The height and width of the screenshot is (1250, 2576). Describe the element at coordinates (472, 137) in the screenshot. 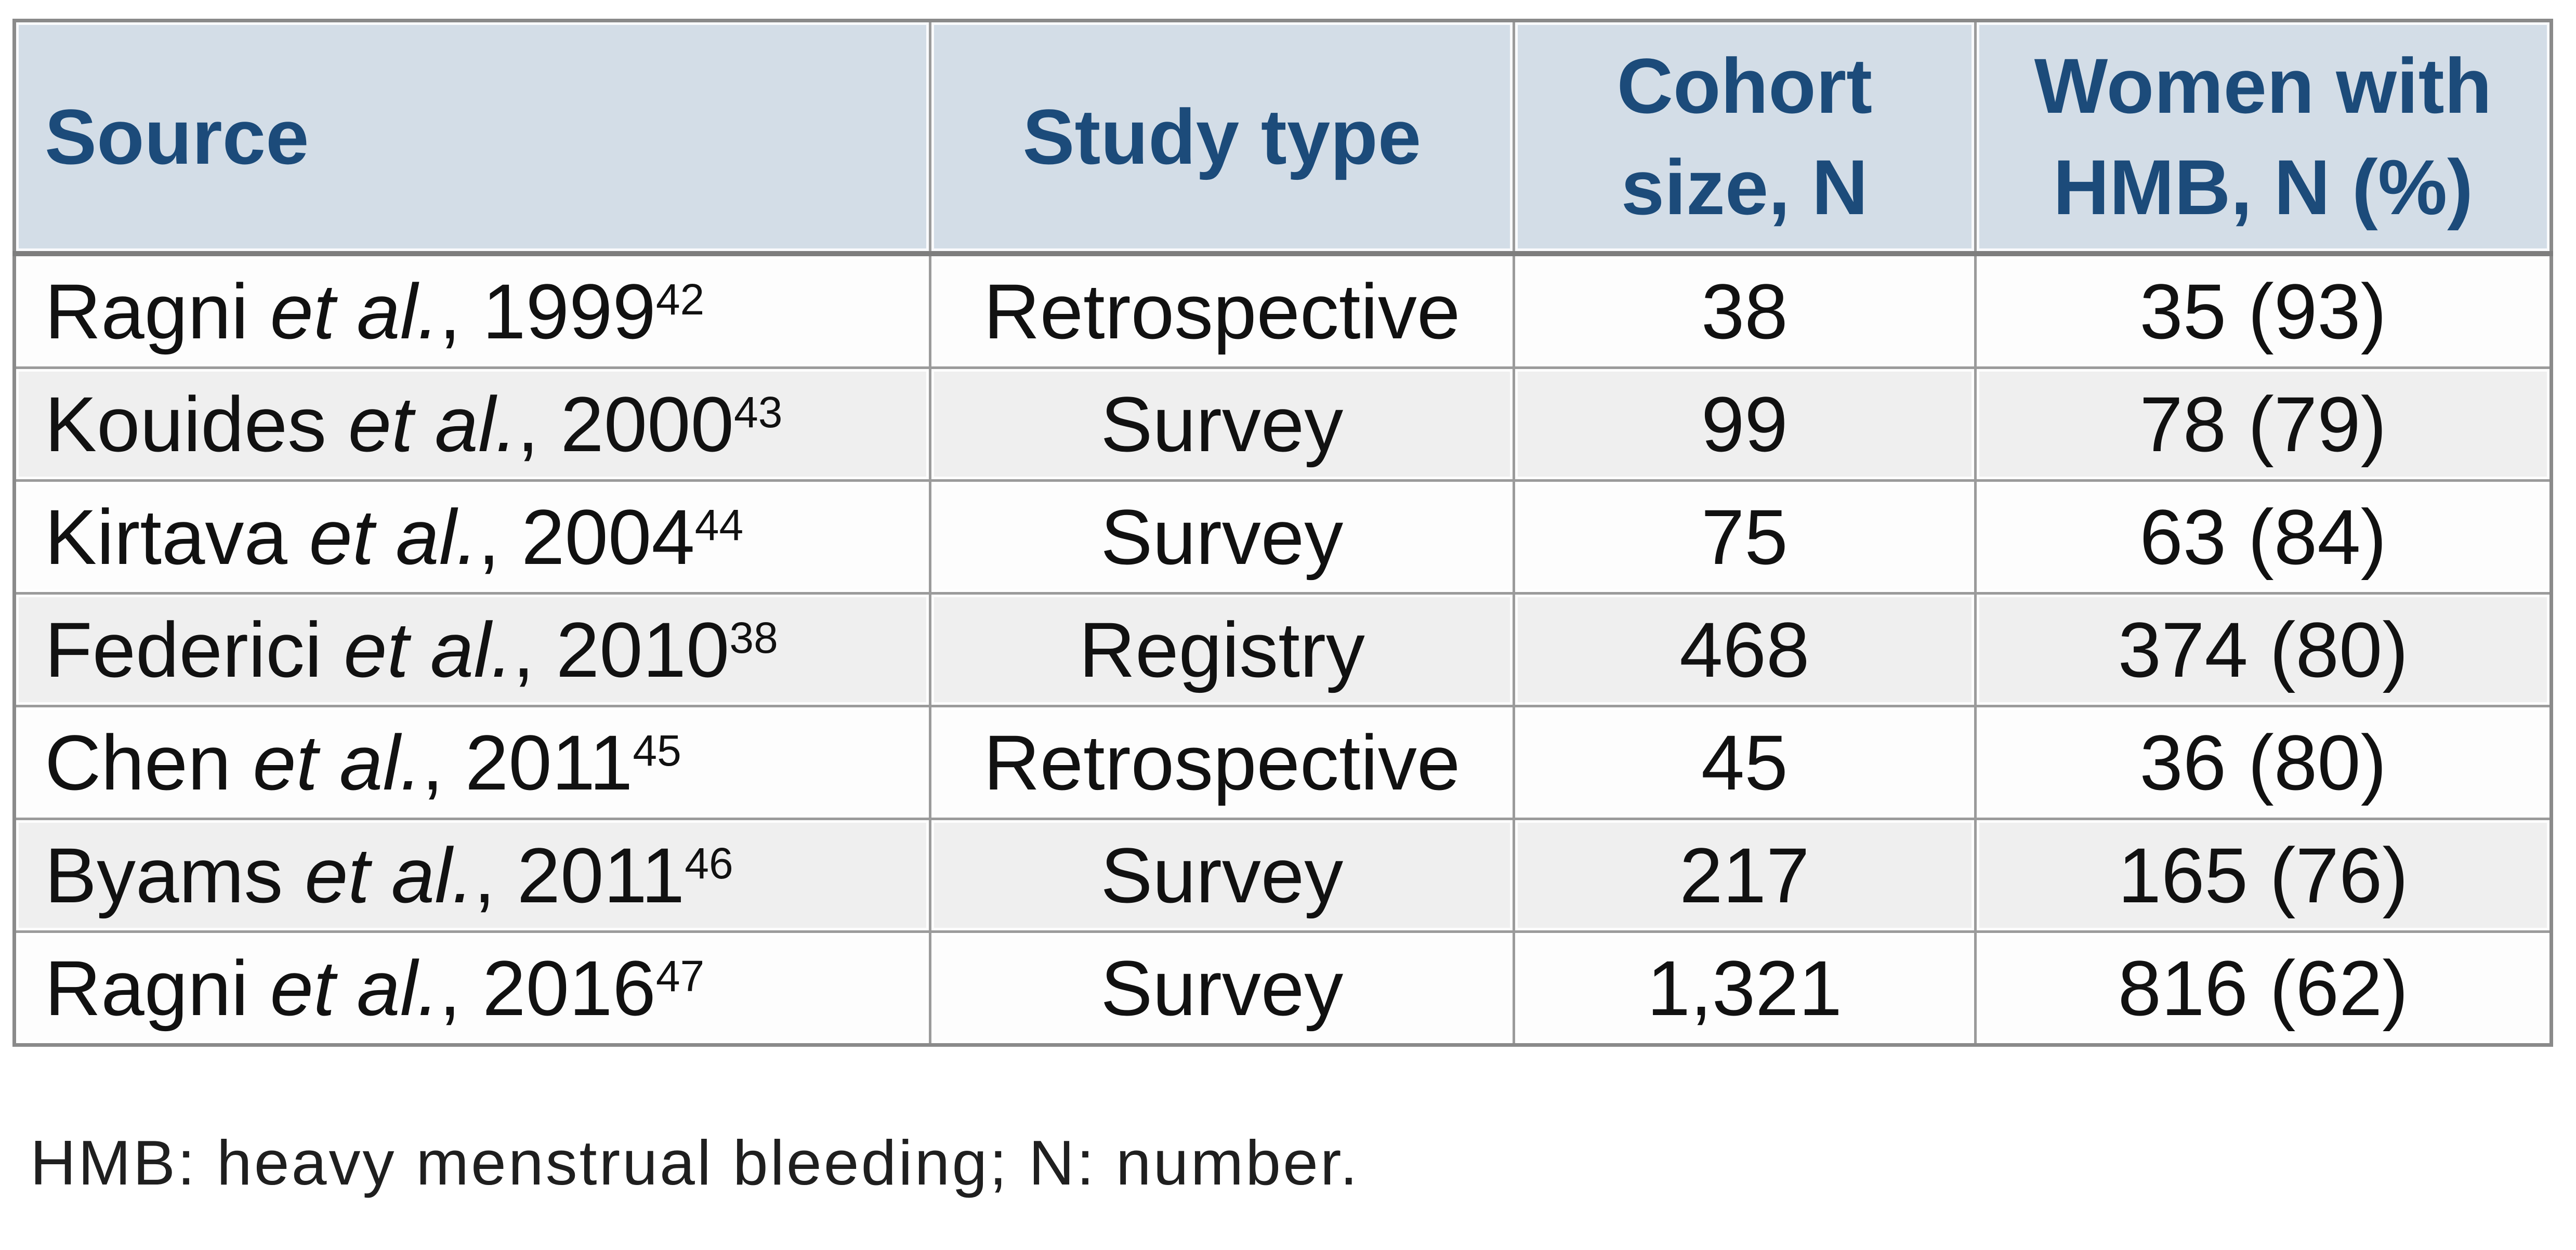

I see `col-header-source: Source` at that location.